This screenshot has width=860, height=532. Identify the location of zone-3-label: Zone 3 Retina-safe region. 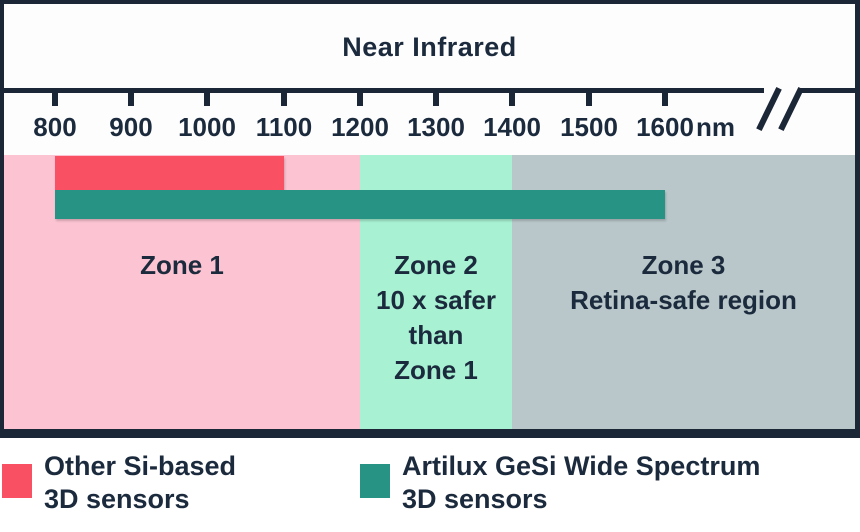
(683, 283).